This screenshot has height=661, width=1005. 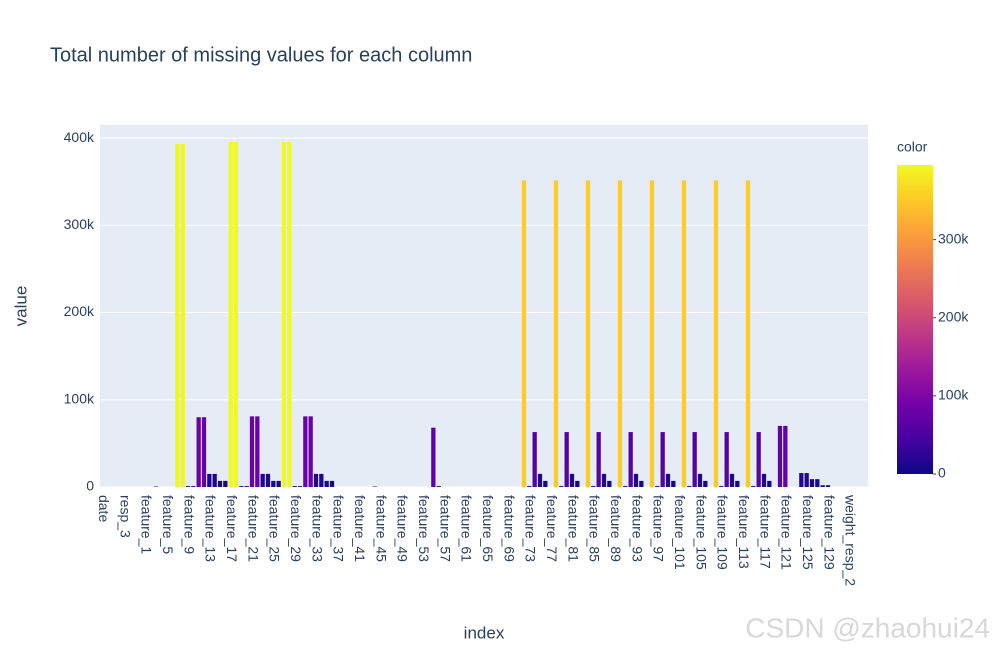 I want to click on x-tick-label: feature_77, so click(x=552, y=528).